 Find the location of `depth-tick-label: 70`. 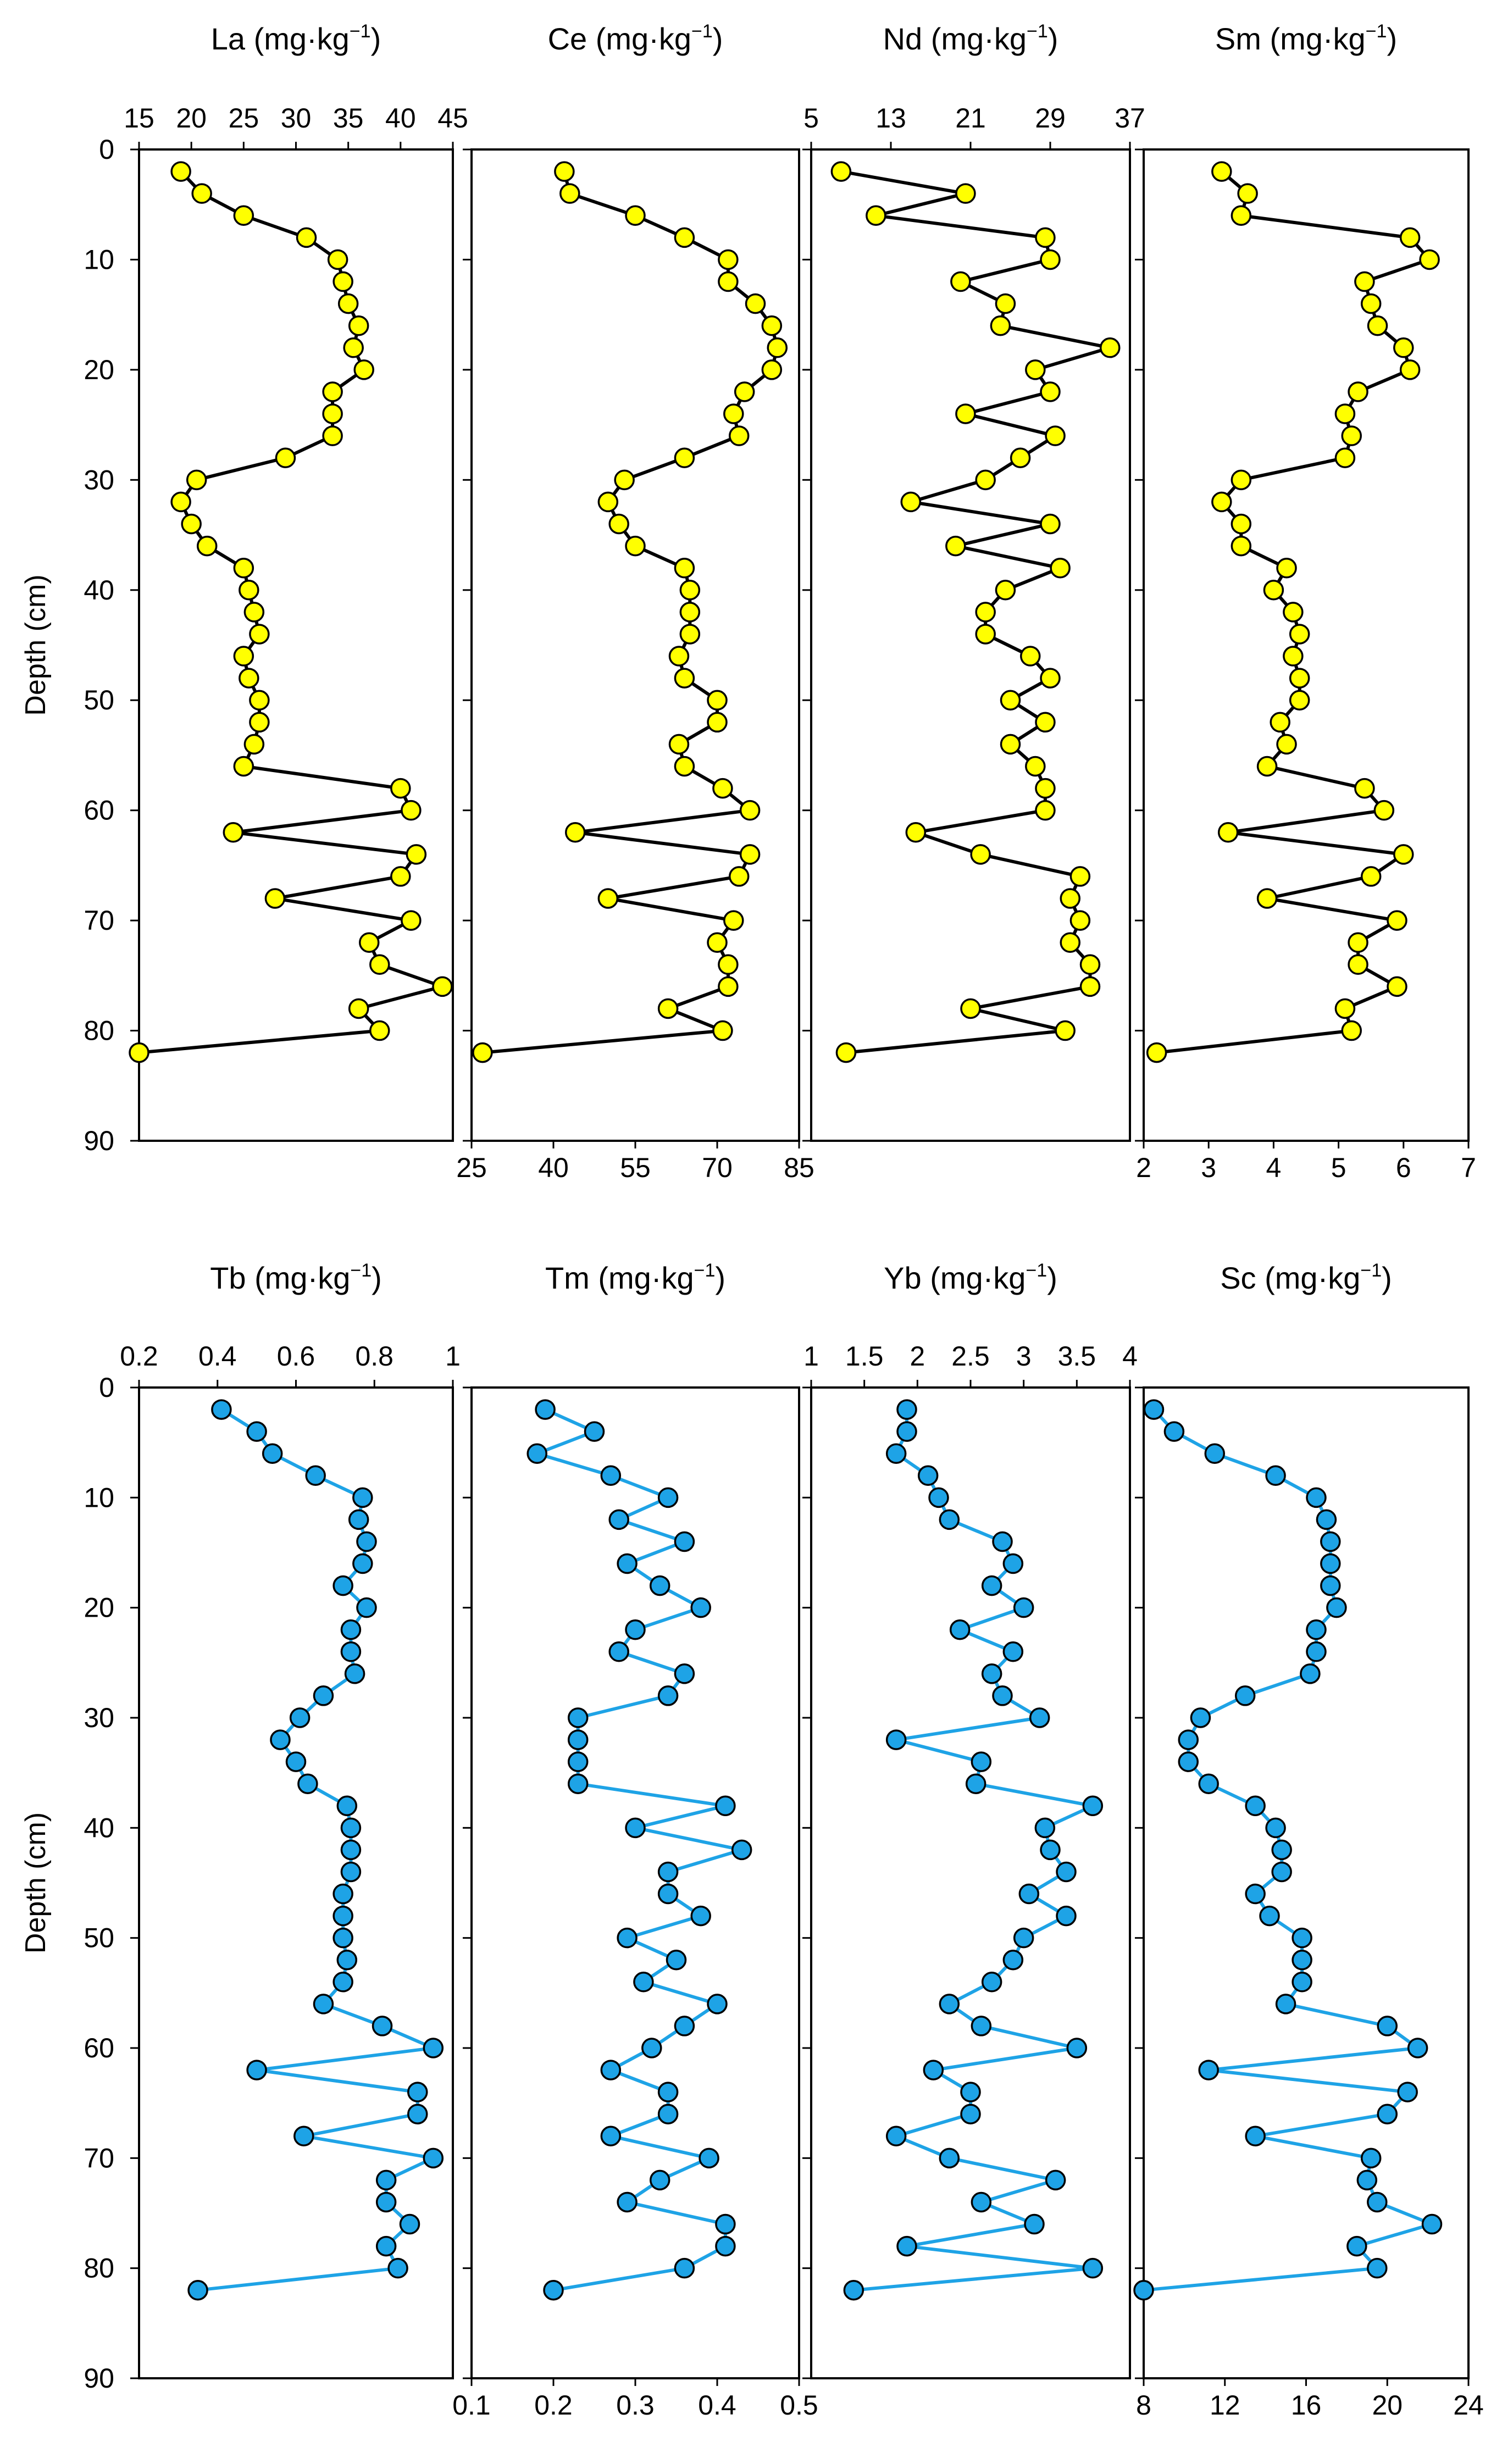

depth-tick-label: 70 is located at coordinates (99, 2158).